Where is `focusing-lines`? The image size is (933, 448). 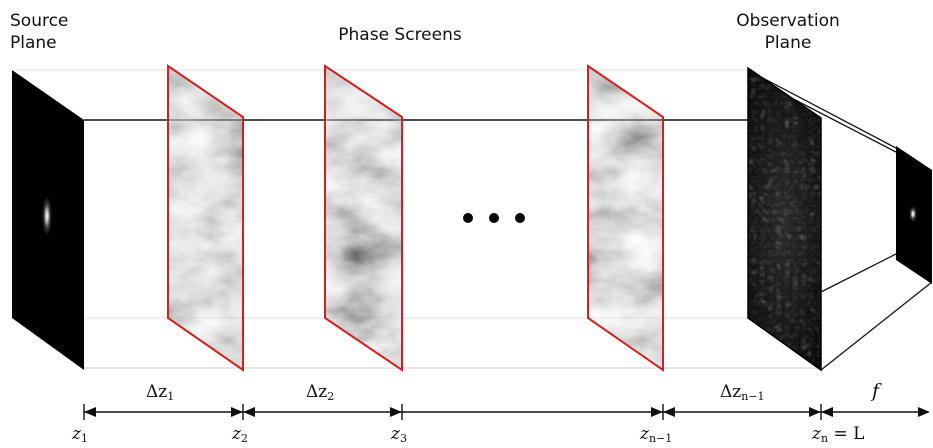 focusing-lines is located at coordinates (845, 223).